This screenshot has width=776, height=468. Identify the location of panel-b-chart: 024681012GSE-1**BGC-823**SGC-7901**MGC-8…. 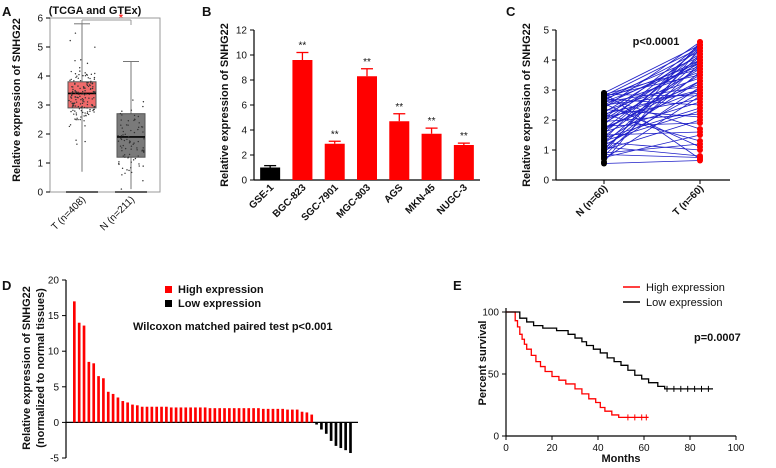
(358, 125).